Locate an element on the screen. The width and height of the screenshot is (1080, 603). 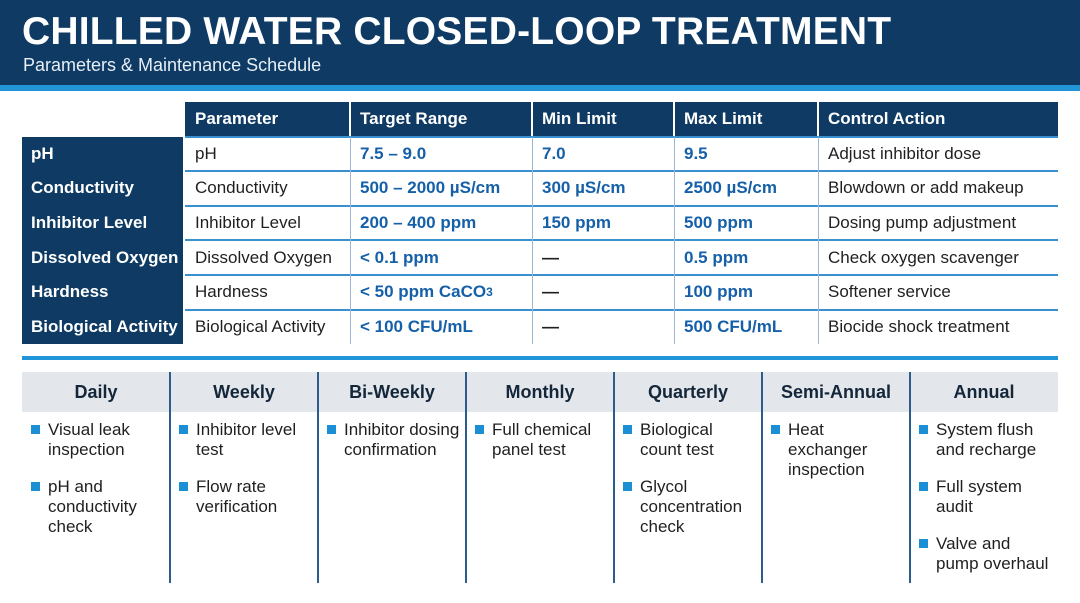
schedule-column: Semi-Annual Heat exchanger inspection is located at coordinates (836, 477).